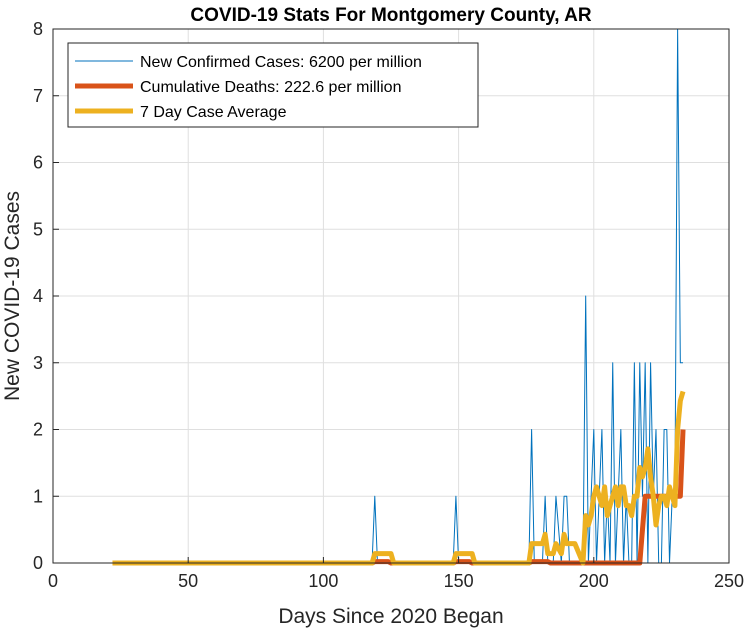 The image size is (749, 630). I want to click on x-tick-label: 100, so click(323, 581).